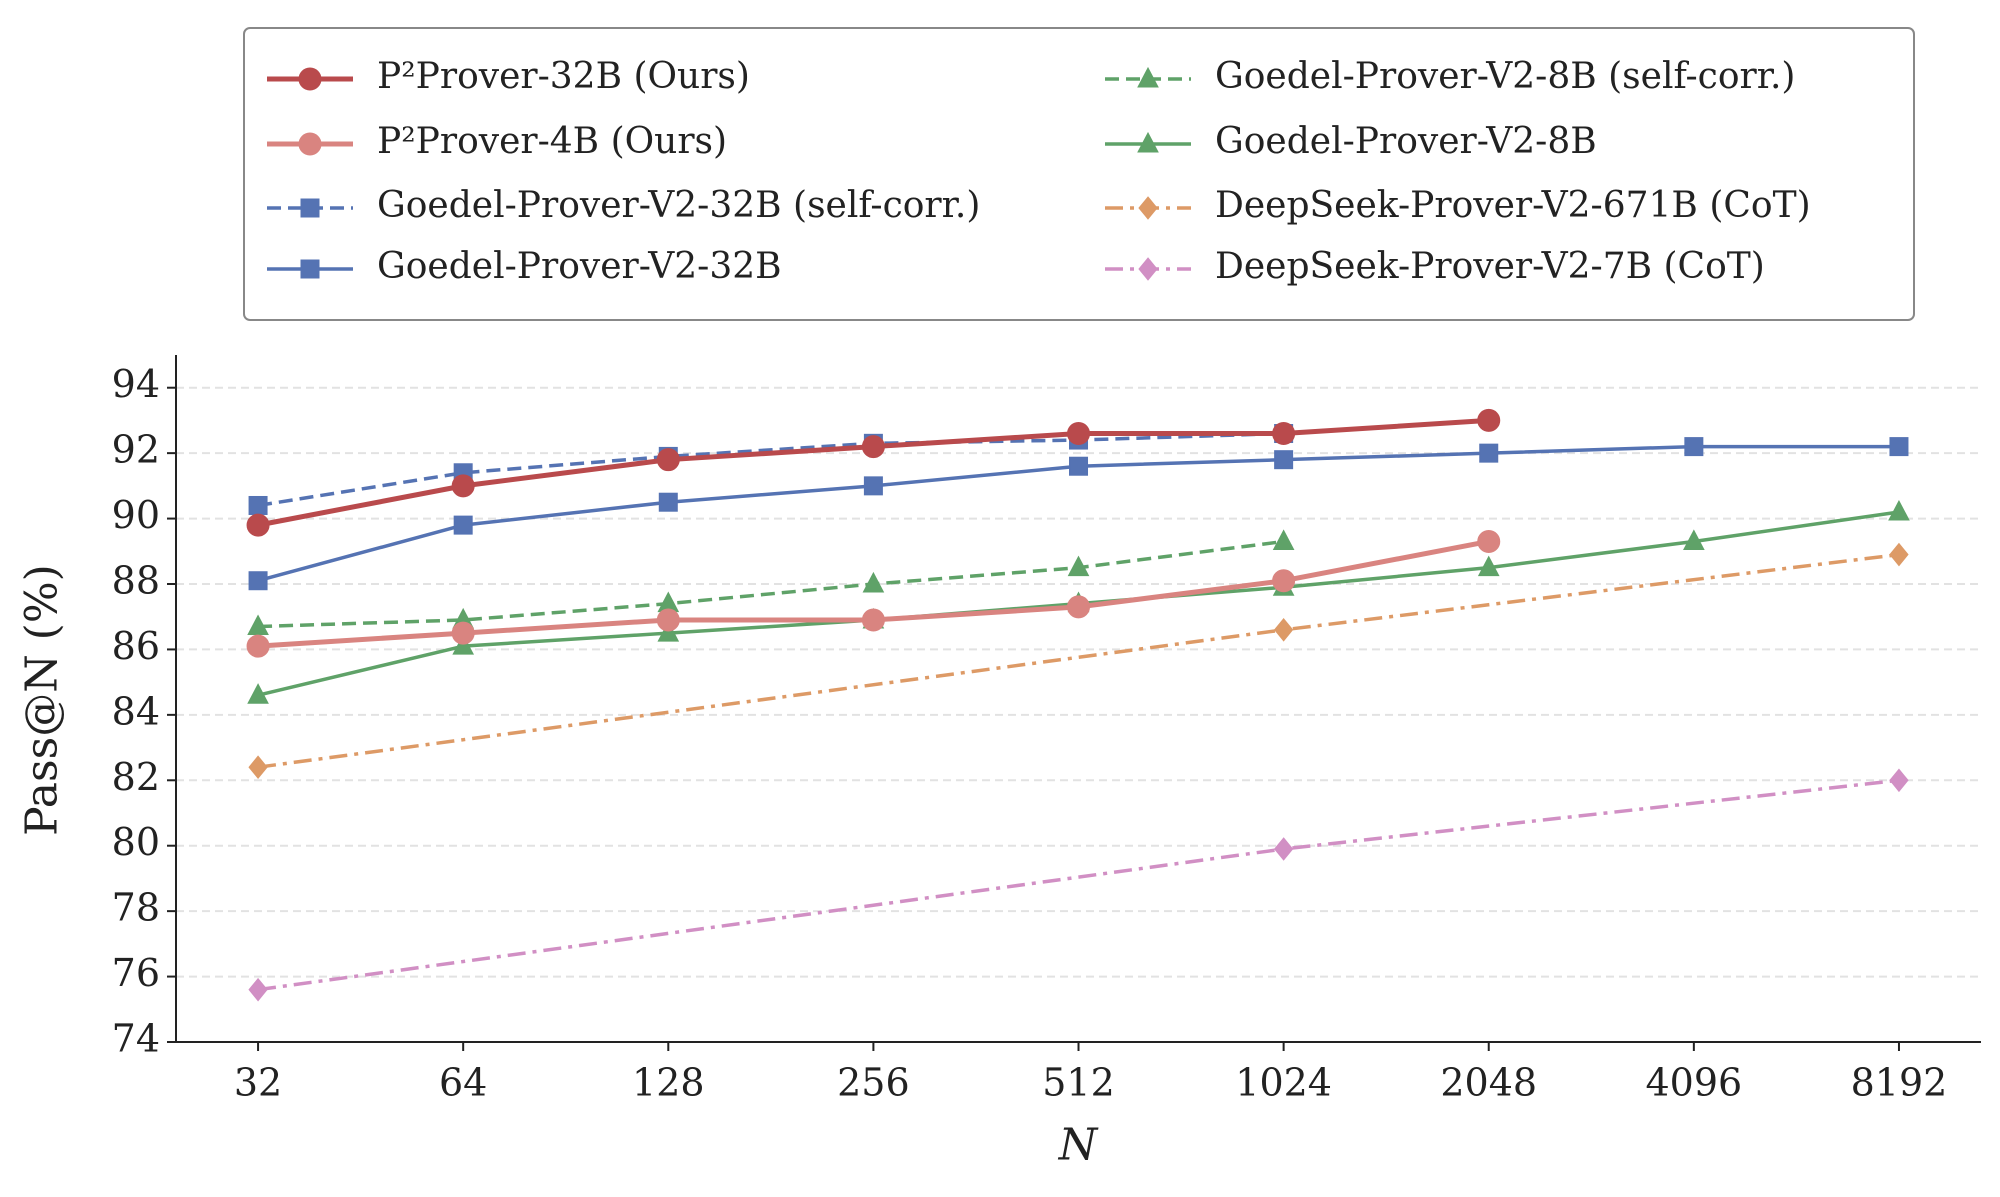  I want to click on y-tick-label: 92, so click(136, 450).